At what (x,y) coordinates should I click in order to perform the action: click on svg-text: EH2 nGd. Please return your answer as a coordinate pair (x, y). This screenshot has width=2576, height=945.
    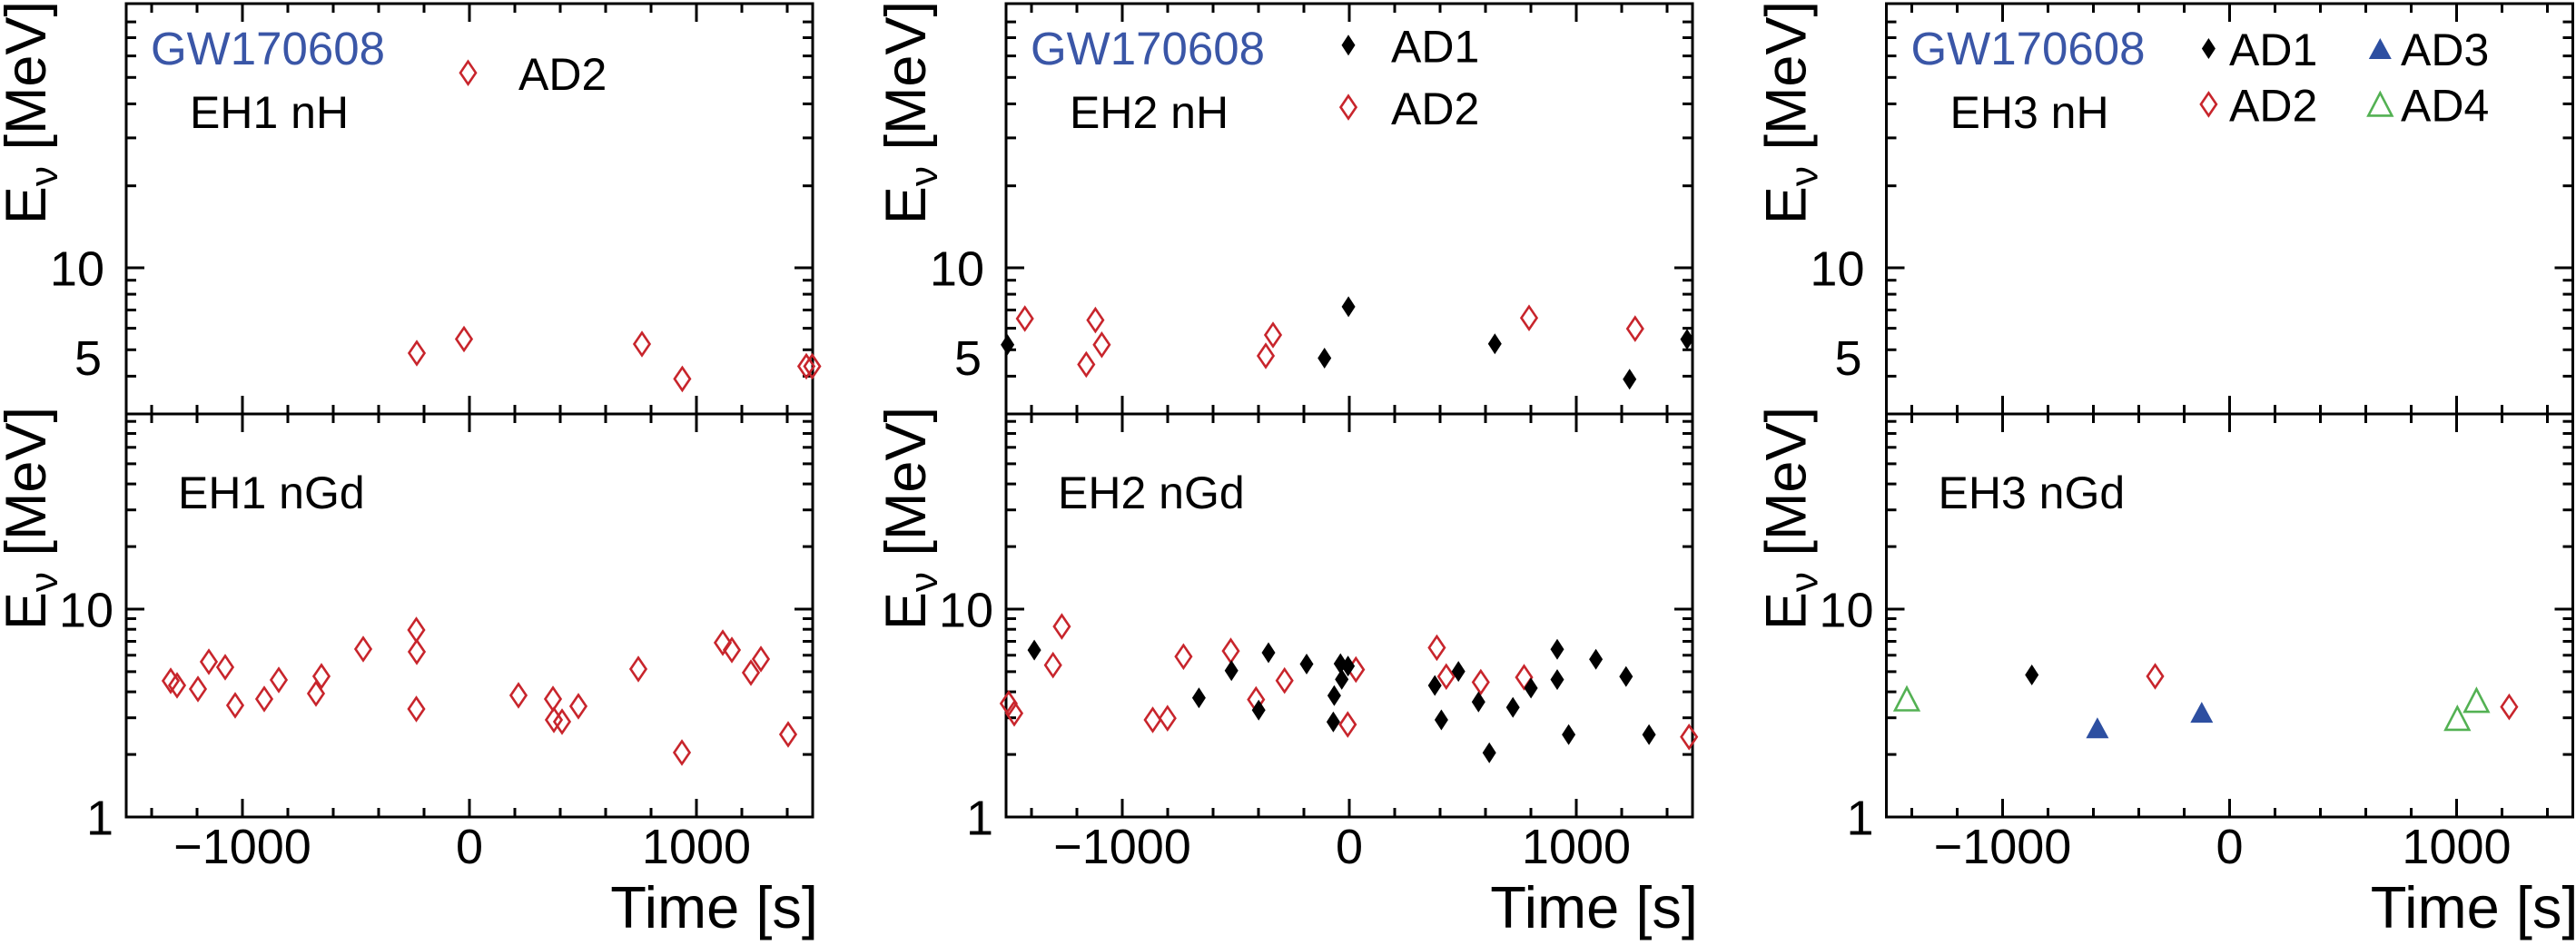
    Looking at the image, I should click on (1151, 493).